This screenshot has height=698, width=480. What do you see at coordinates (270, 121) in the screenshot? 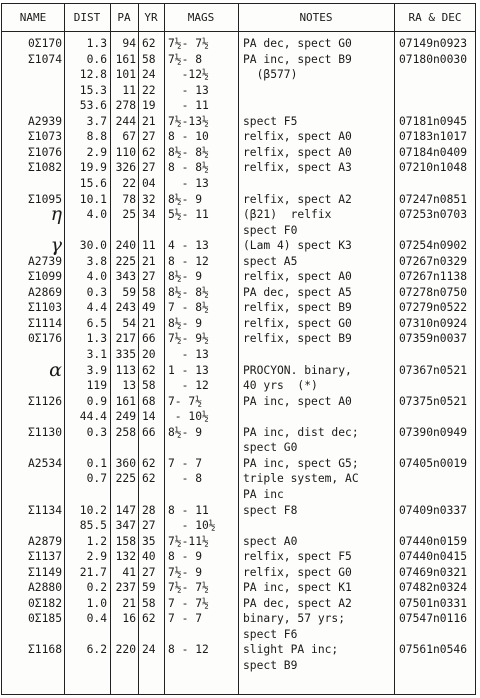
I see `cell-notes: spect F5` at bounding box center [270, 121].